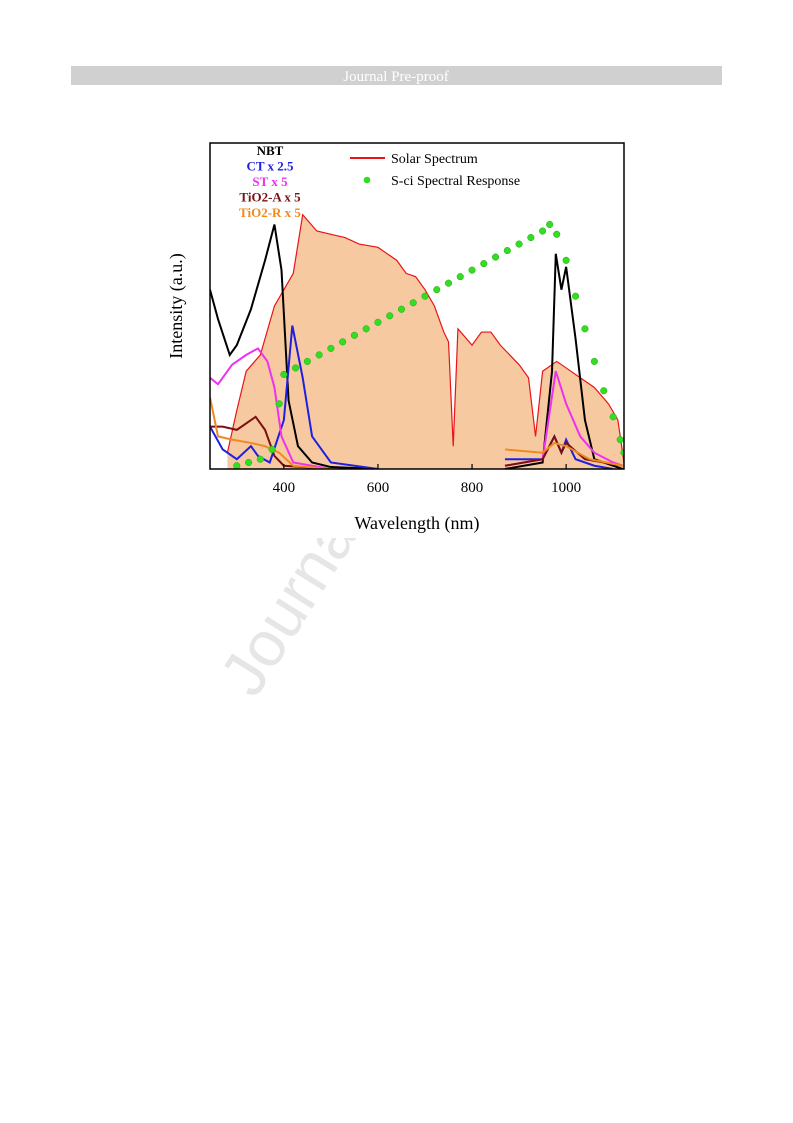 This screenshot has height=1123, width=793. Describe the element at coordinates (472, 488) in the screenshot. I see `x-tick-label: 800` at that location.